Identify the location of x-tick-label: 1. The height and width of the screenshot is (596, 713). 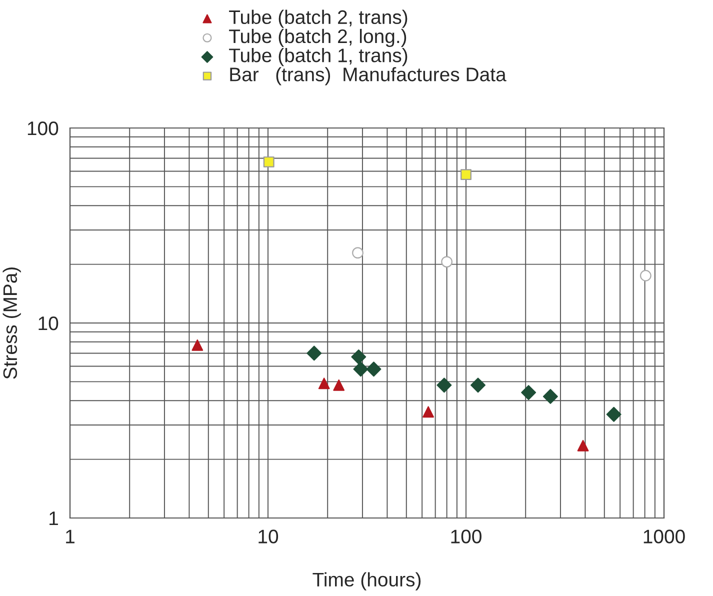
(70, 537).